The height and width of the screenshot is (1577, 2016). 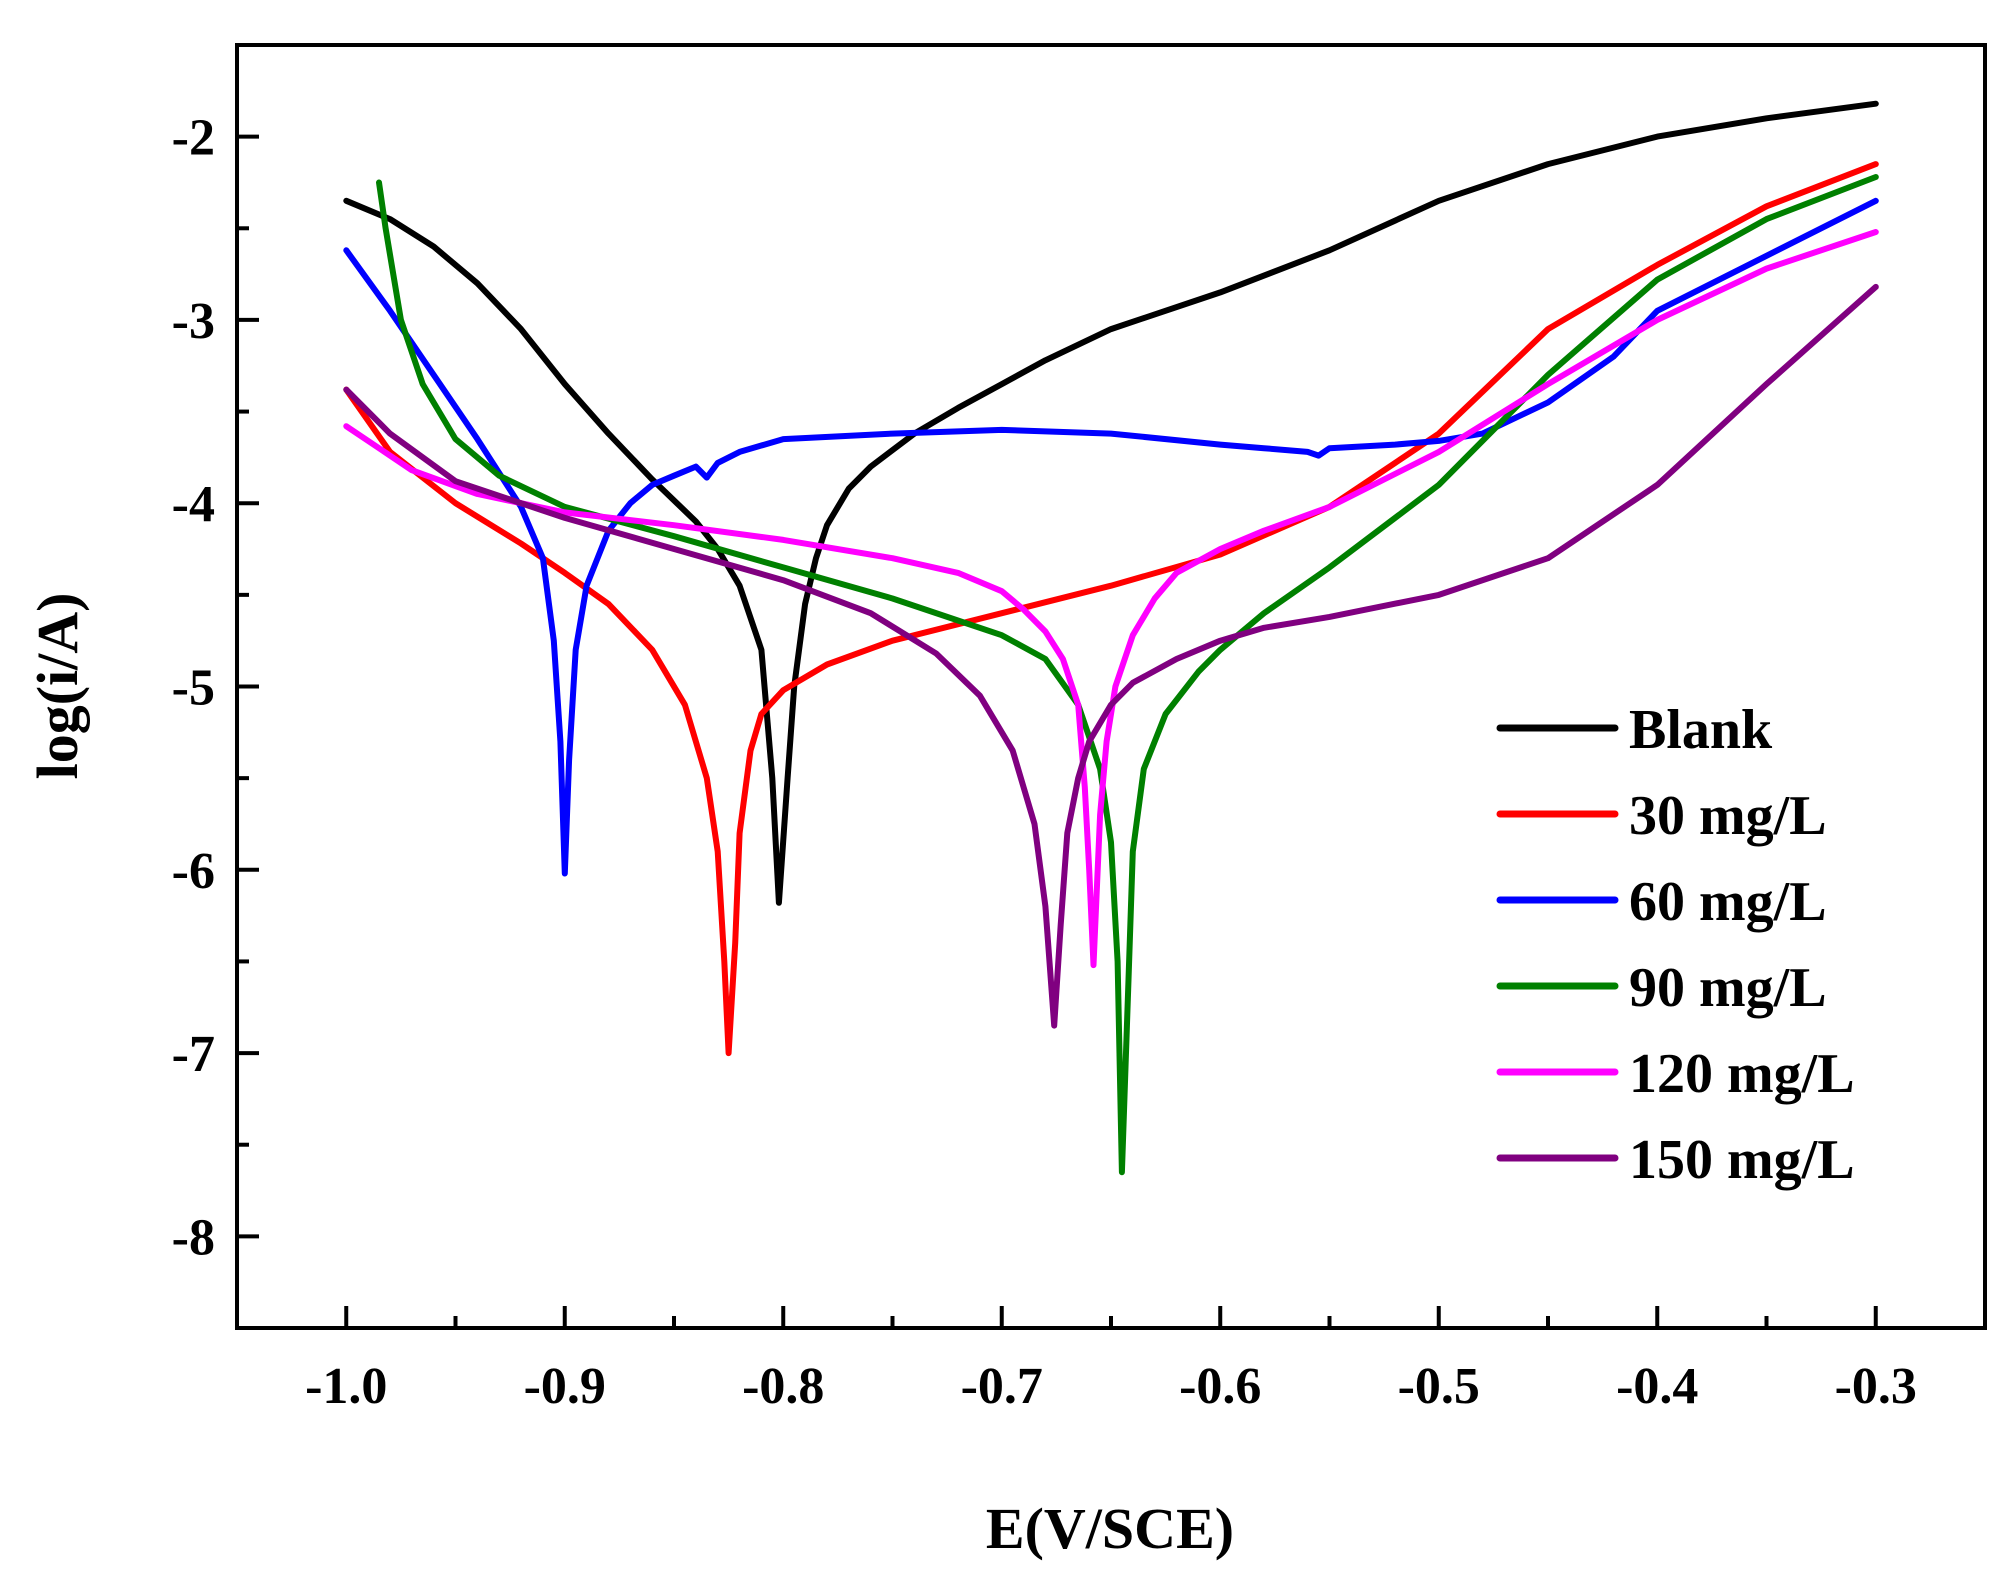 What do you see at coordinates (1742, 1074) in the screenshot?
I see `legend-label: 120 mg/L` at bounding box center [1742, 1074].